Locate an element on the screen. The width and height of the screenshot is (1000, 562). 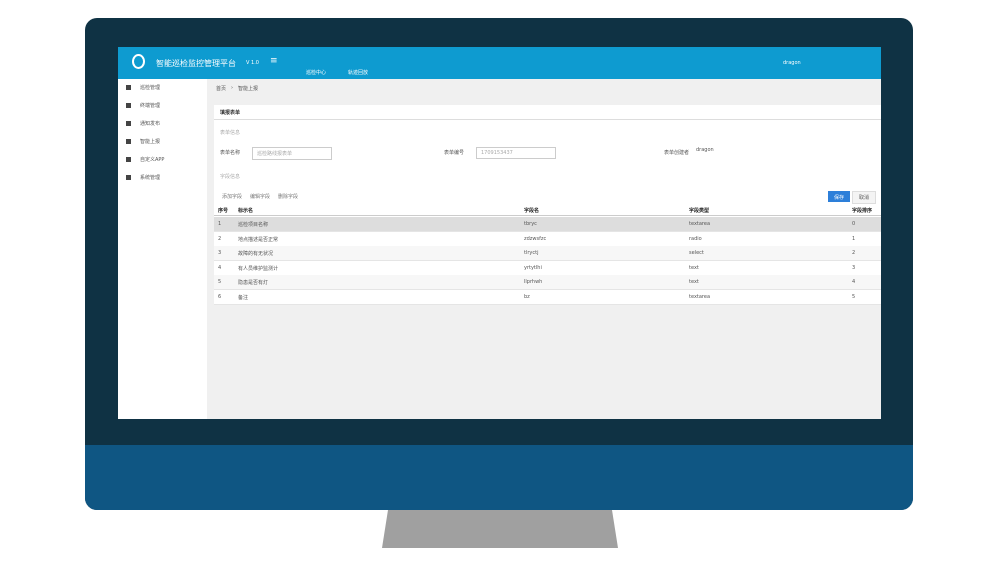
table-cell: zdzwsfzc is located at coordinates (535, 238).